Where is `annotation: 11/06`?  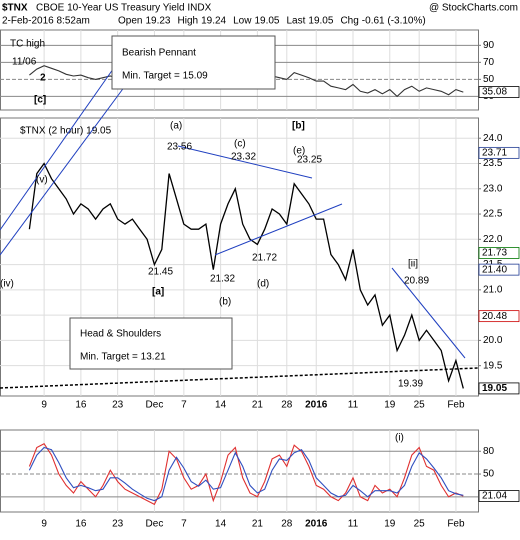
annotation: 11/06 is located at coordinates (24, 62).